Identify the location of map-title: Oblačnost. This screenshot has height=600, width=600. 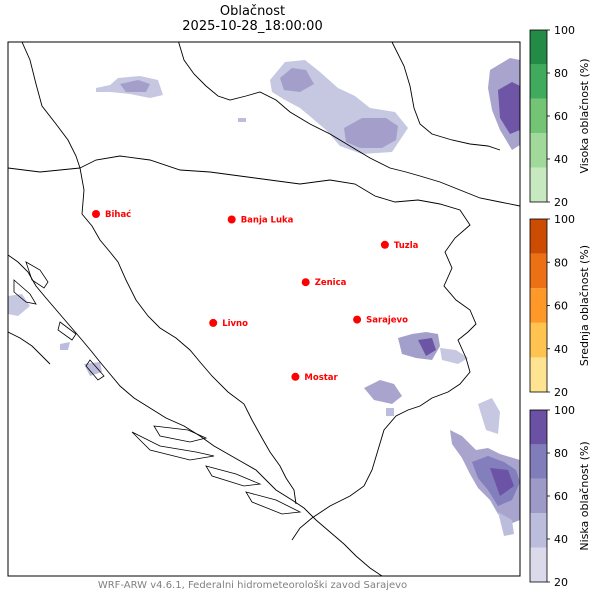
(252, 11).